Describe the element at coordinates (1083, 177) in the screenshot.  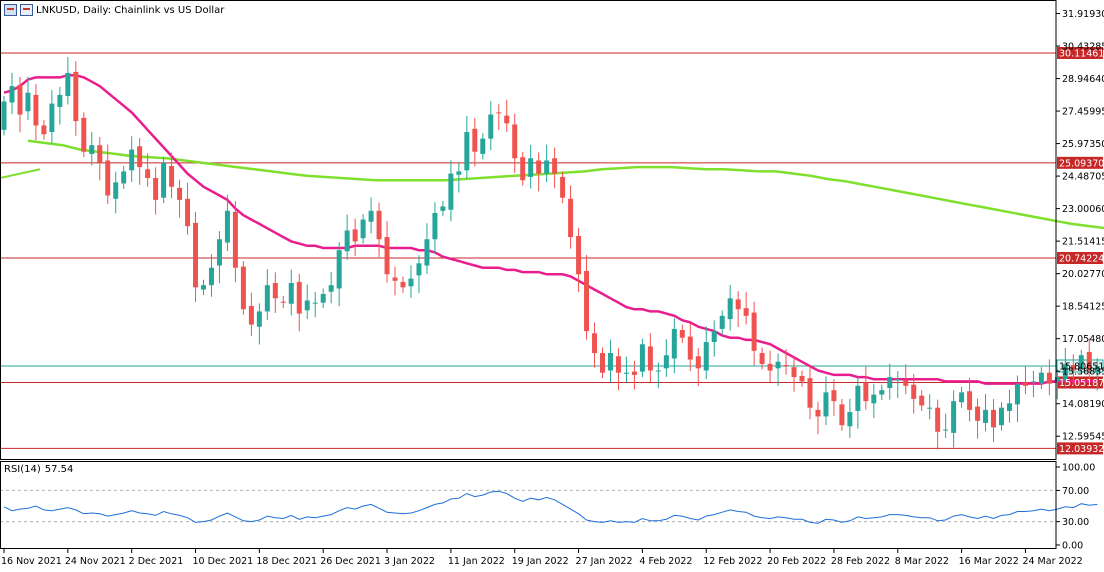
I see `price-tick-label: 24.48705` at that location.